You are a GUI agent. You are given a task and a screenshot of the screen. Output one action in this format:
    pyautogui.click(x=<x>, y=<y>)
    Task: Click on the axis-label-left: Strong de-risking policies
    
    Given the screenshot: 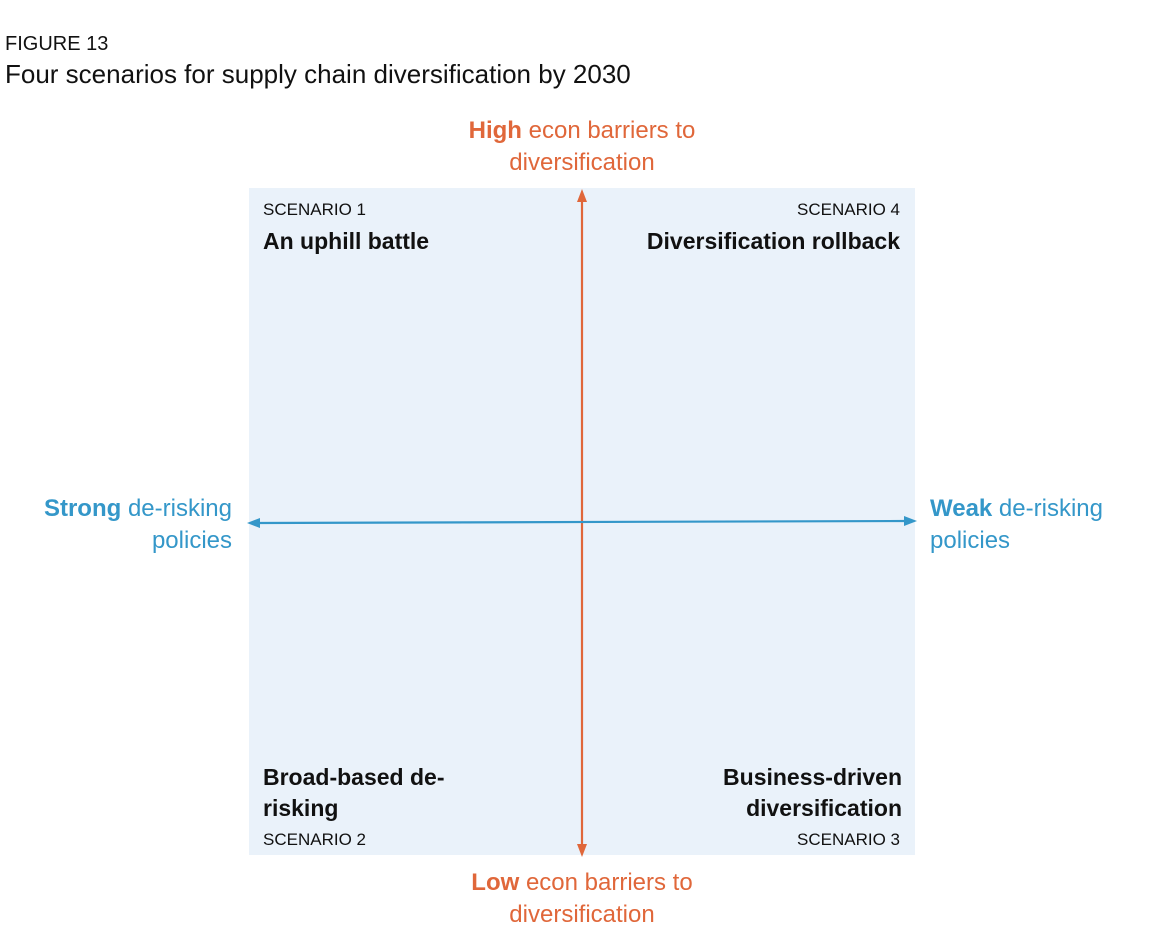 What is the action you would take?
    pyautogui.click(x=131, y=525)
    